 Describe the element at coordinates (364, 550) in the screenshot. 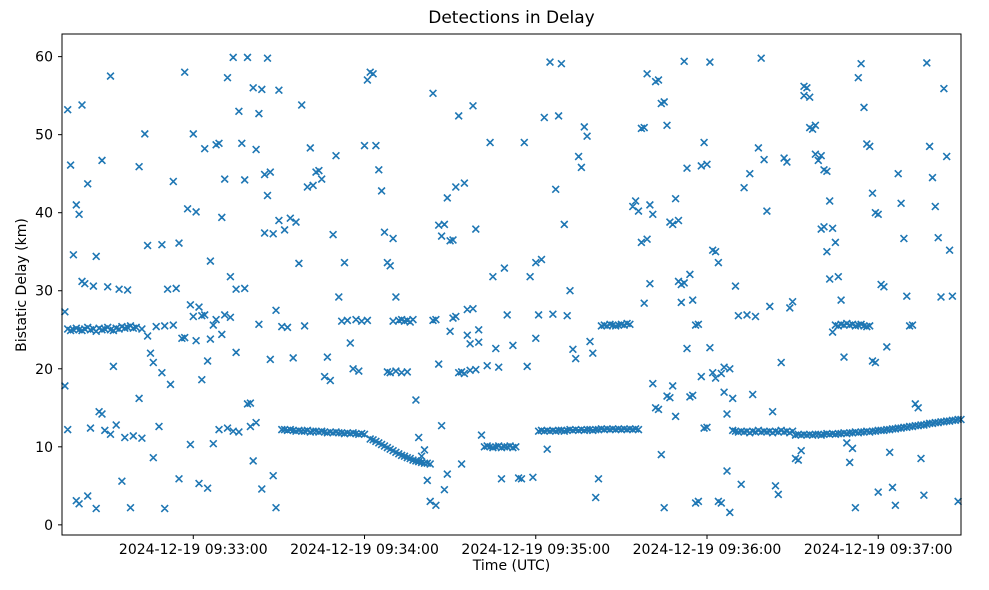

I see `x-tick-label: 2024-12-19 09:34:00` at that location.